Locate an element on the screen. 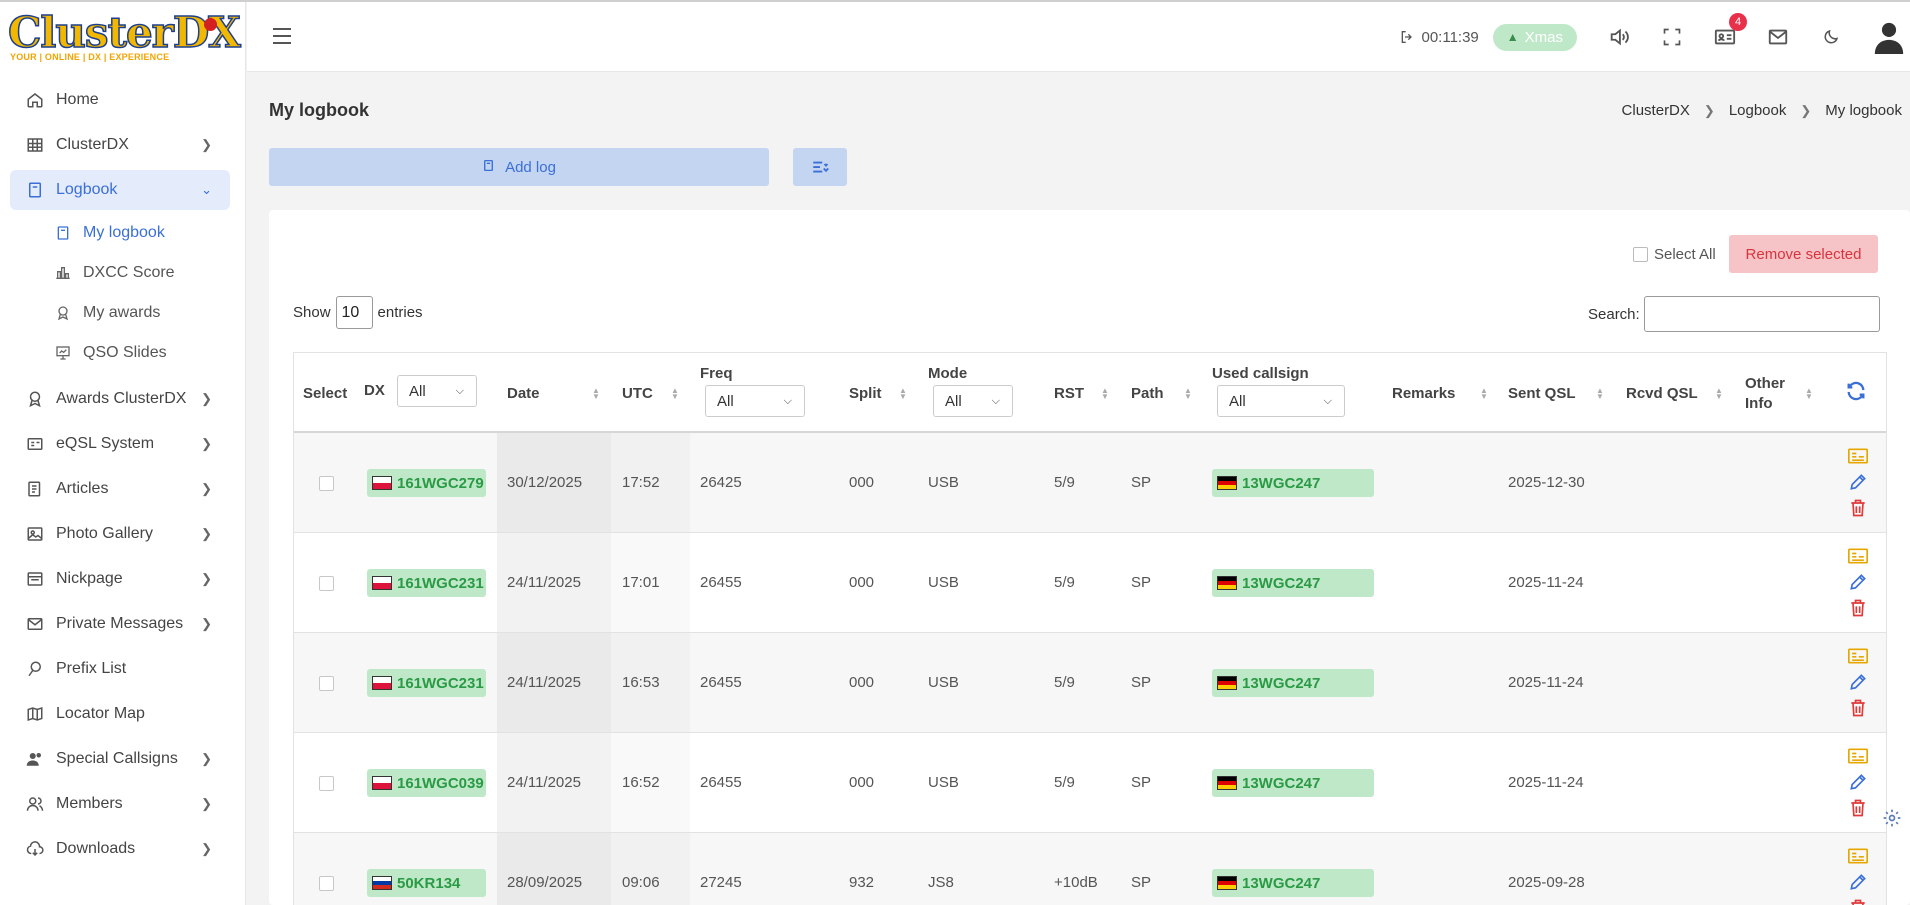  dx-callsign-pill: 161WGC279 is located at coordinates (426, 483).